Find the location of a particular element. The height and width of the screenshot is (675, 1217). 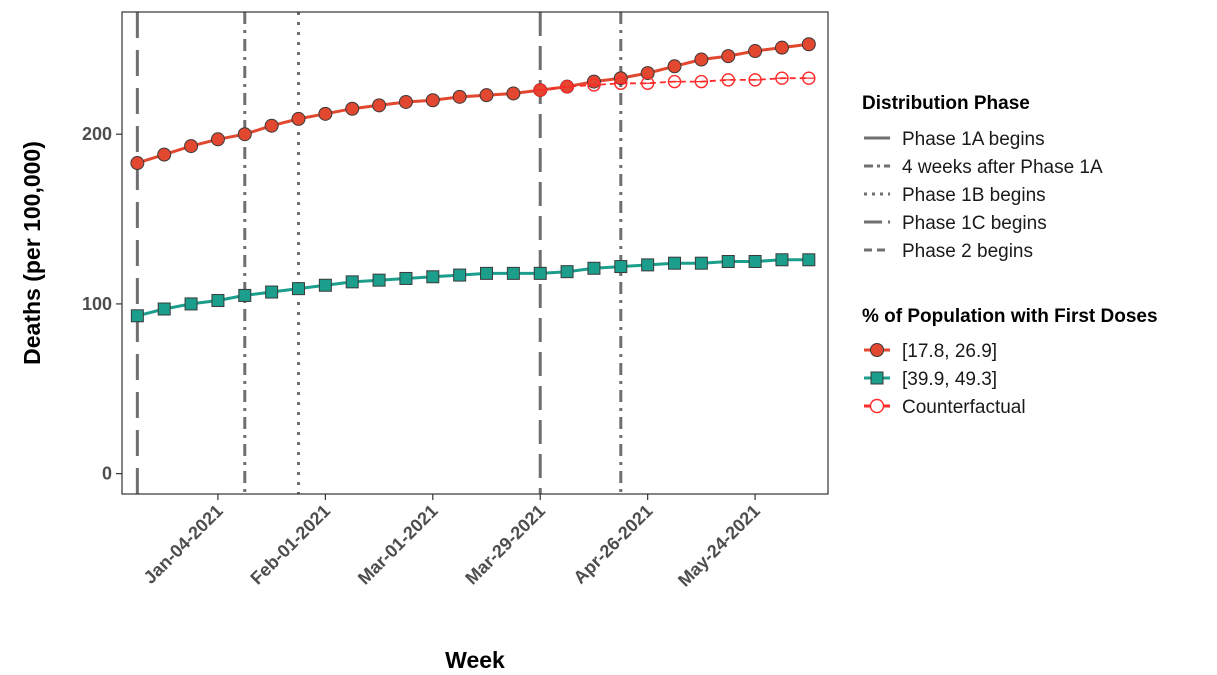

y-tick-label-2: 100 is located at coordinates (97, 304).